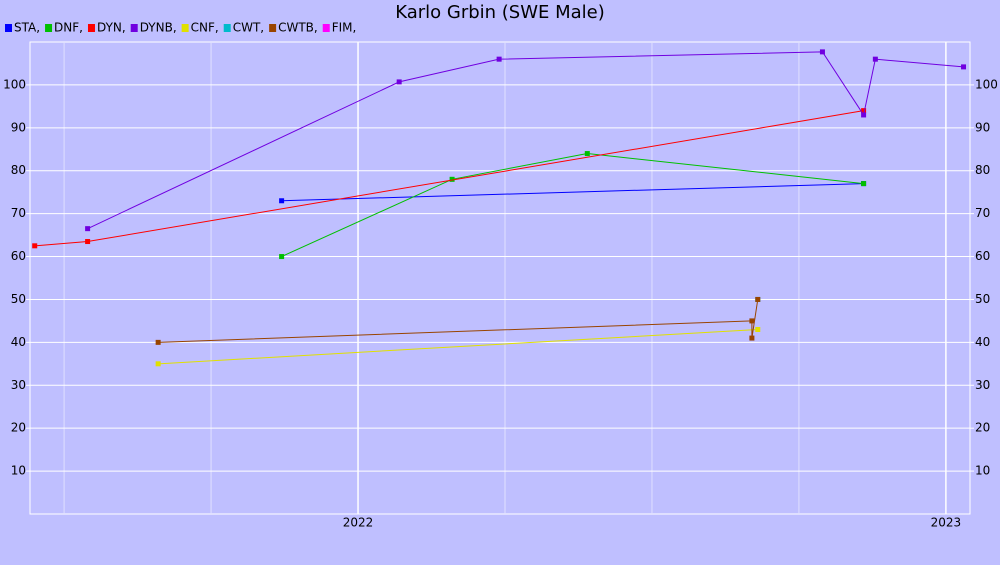  Describe the element at coordinates (18, 385) in the screenshot. I see `y-tick-label: 30` at that location.